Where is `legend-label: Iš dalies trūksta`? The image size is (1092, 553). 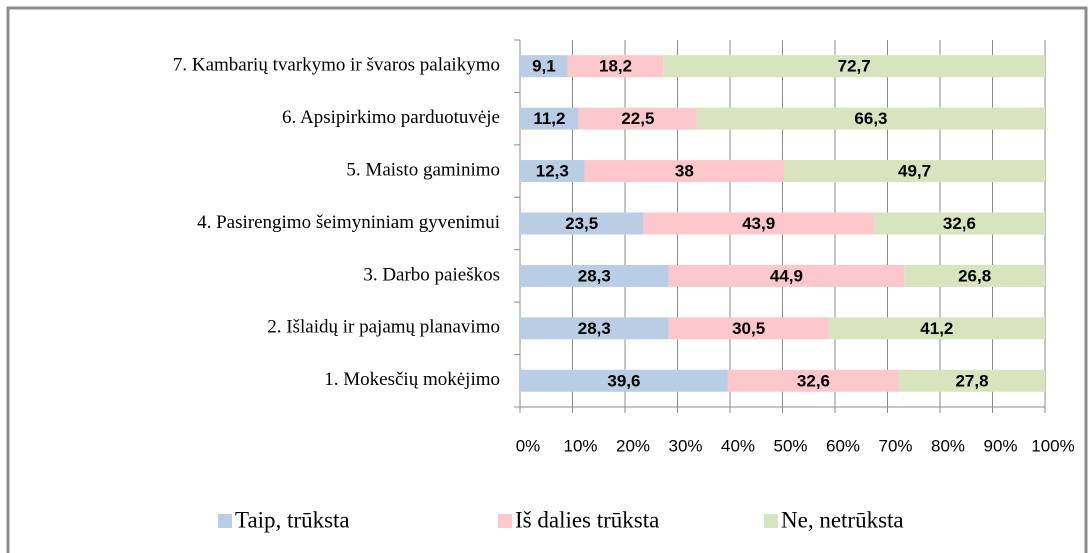 legend-label: Iš dalies trūksta is located at coordinates (587, 519).